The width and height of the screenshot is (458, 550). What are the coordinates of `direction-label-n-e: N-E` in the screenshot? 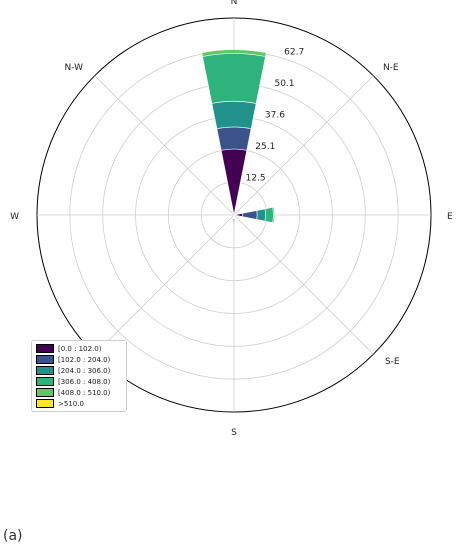 It's located at (391, 68).